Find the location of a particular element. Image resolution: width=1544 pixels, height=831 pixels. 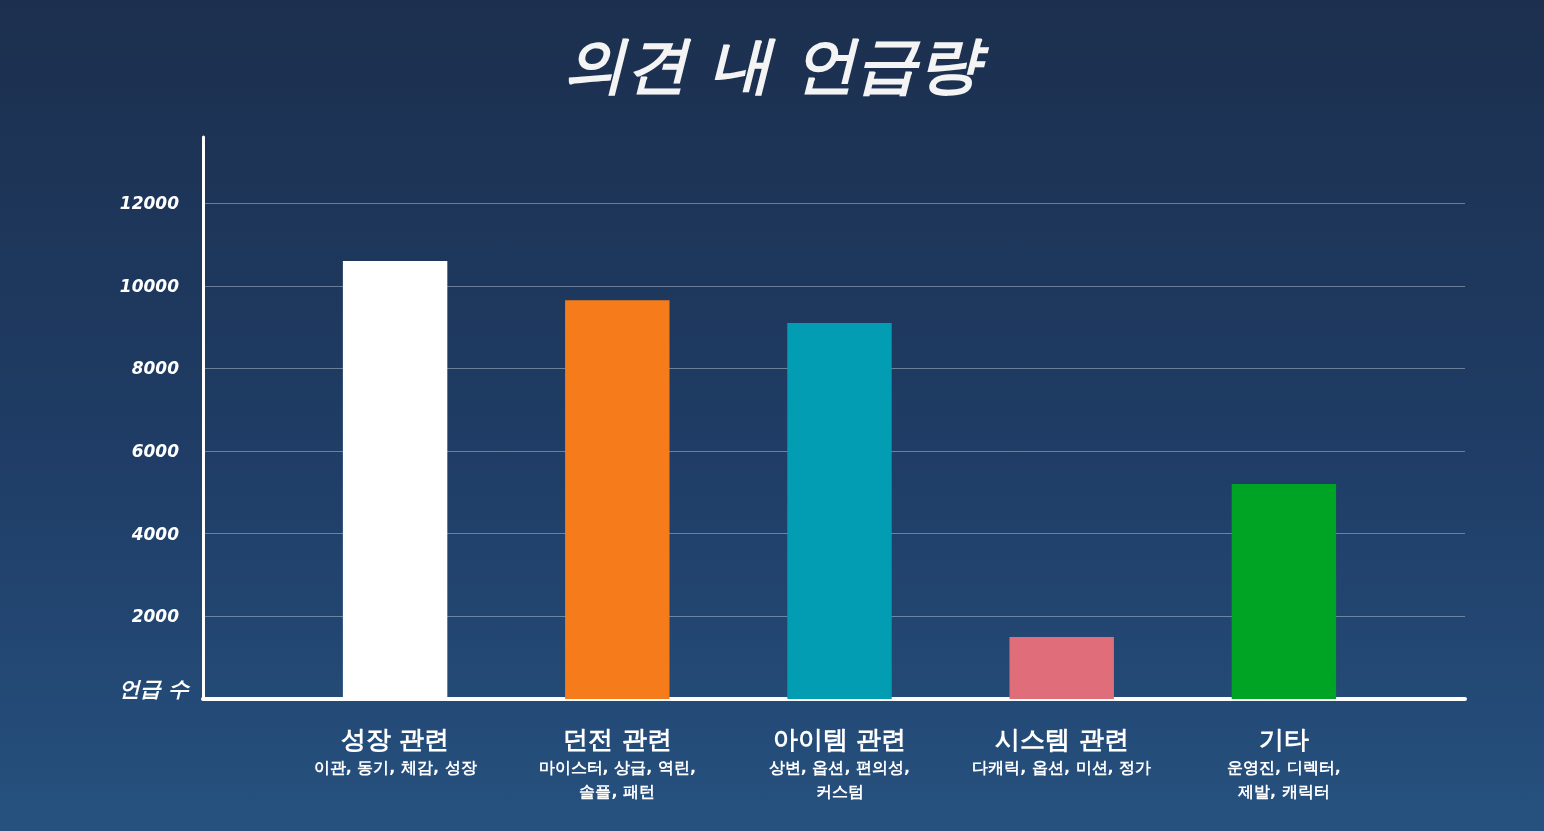

x-tick-label: 시스템 관련 다캐릭, 옵션, 미션, 정가 is located at coordinates (1062, 750).